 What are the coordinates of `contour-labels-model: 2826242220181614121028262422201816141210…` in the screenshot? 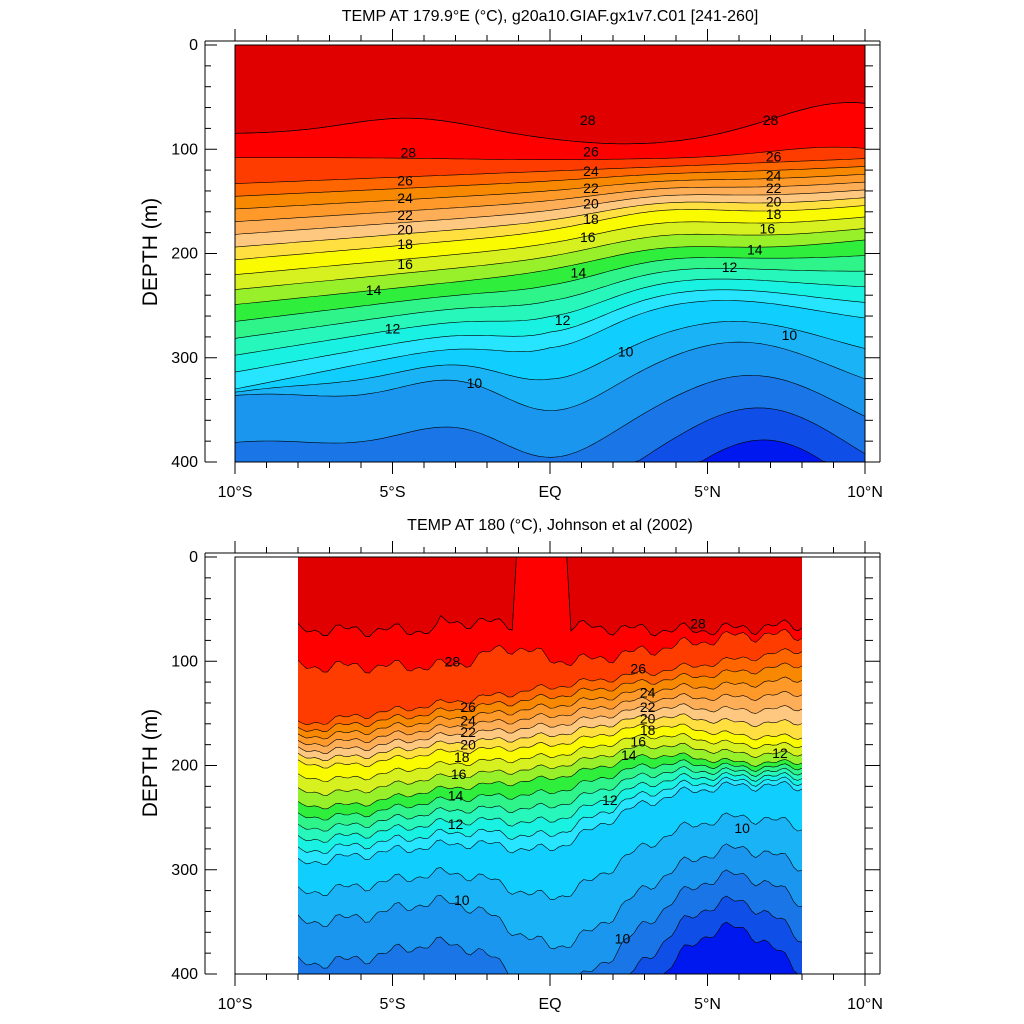 It's located at (582, 251).